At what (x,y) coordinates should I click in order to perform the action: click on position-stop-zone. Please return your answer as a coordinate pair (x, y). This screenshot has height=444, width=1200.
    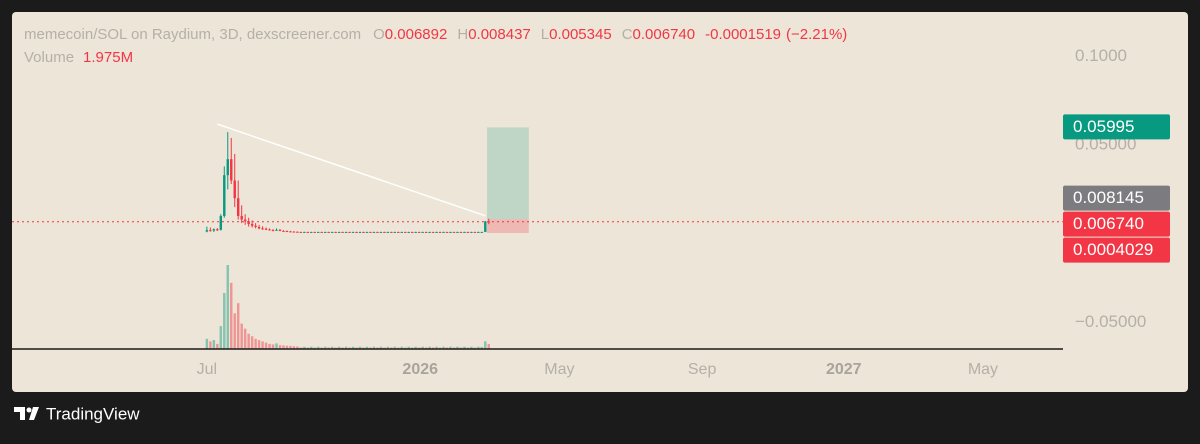
    Looking at the image, I should click on (508, 226).